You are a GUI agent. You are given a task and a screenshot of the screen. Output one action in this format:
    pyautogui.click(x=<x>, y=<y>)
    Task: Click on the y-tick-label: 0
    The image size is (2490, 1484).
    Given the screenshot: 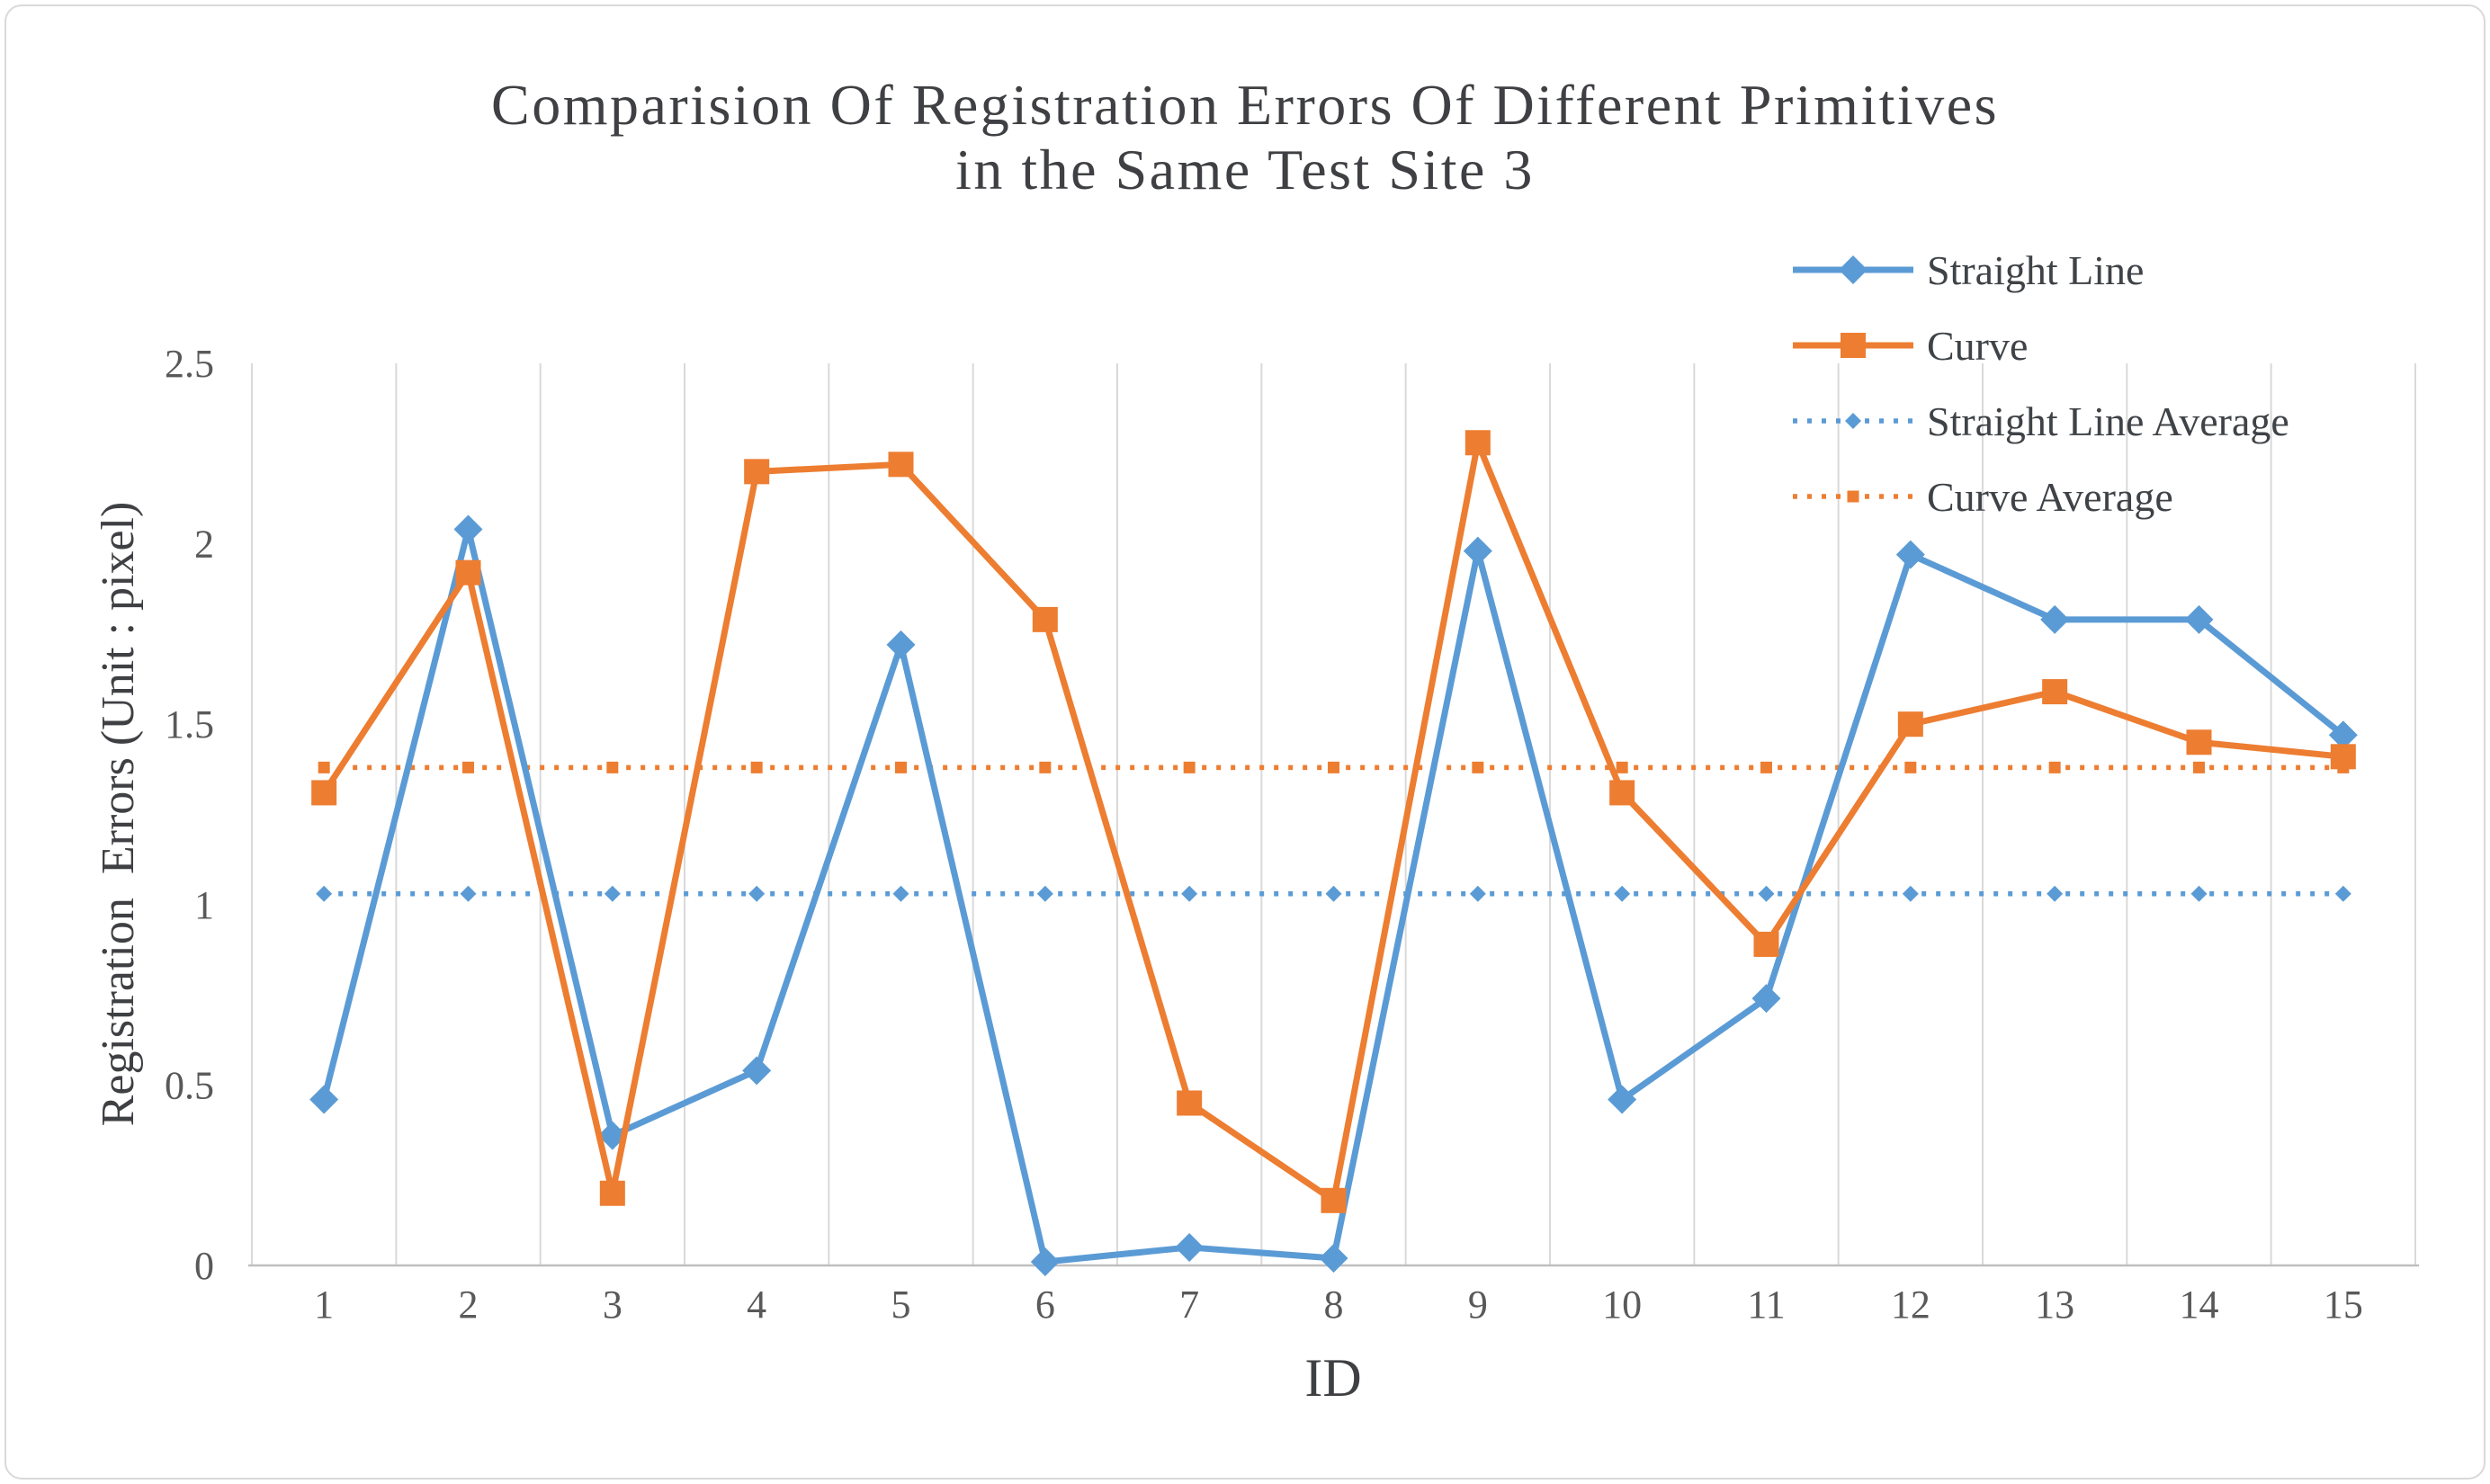 What is the action you would take?
    pyautogui.click(x=204, y=1266)
    